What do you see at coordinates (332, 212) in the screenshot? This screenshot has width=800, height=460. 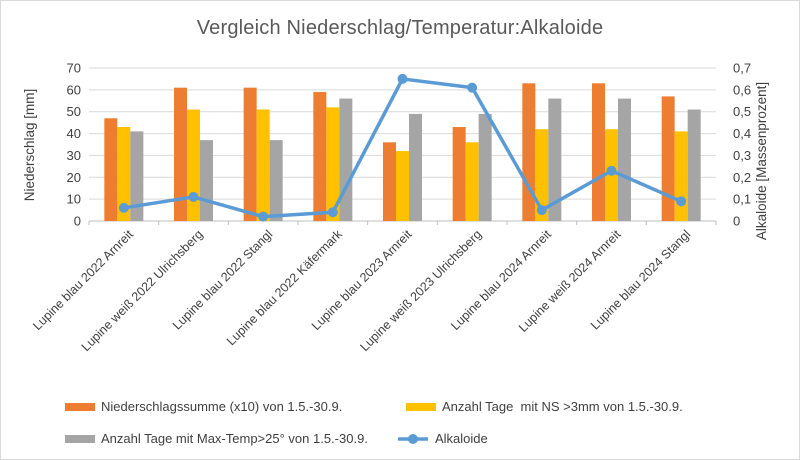 I see `line-marker-cat4` at bounding box center [332, 212].